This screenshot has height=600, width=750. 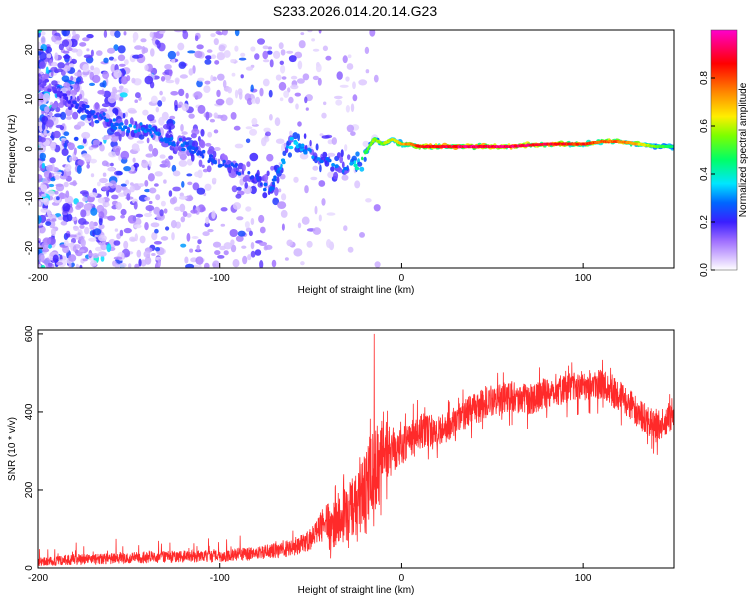 I want to click on snr-x-label: Height of straight line (km), so click(x=356, y=590).